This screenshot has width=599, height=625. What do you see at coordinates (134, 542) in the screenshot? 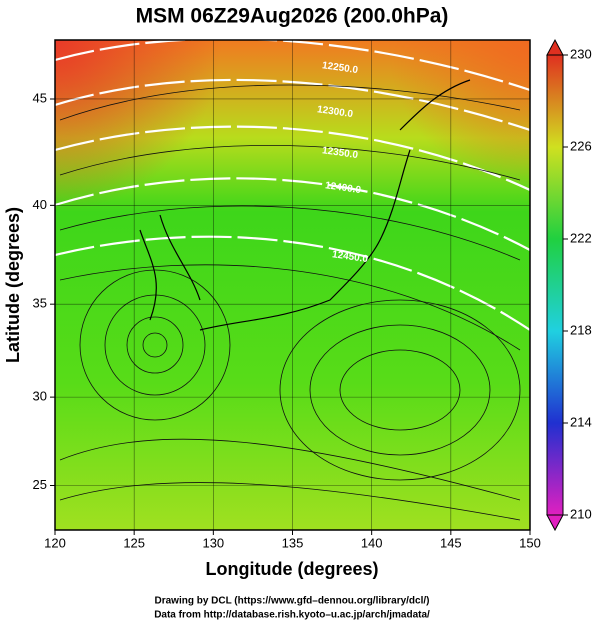
I see `x-tick-label: 125` at bounding box center [134, 542].